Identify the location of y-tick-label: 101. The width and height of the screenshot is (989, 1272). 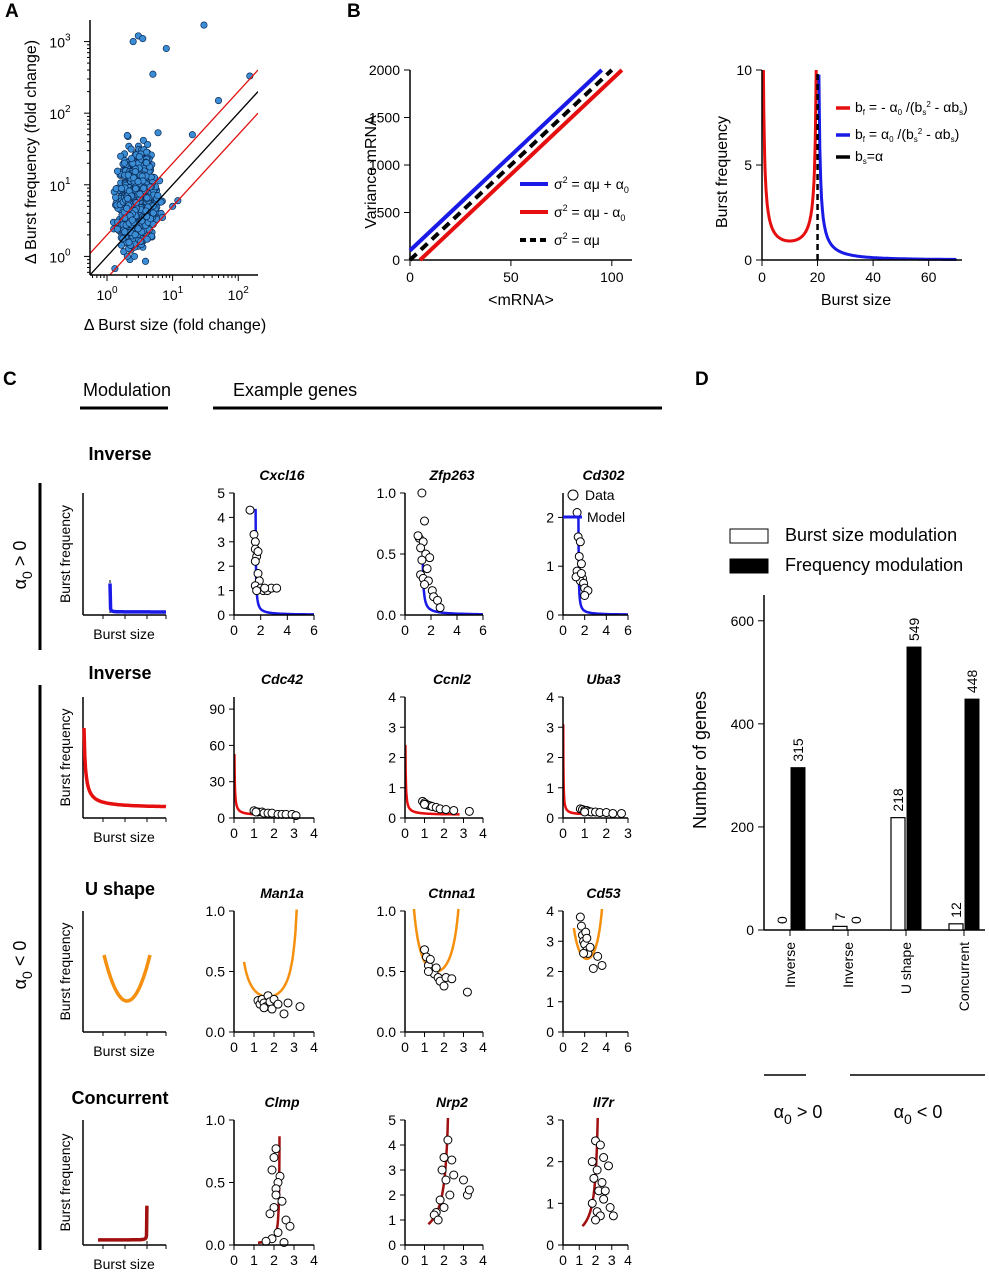
(60, 185).